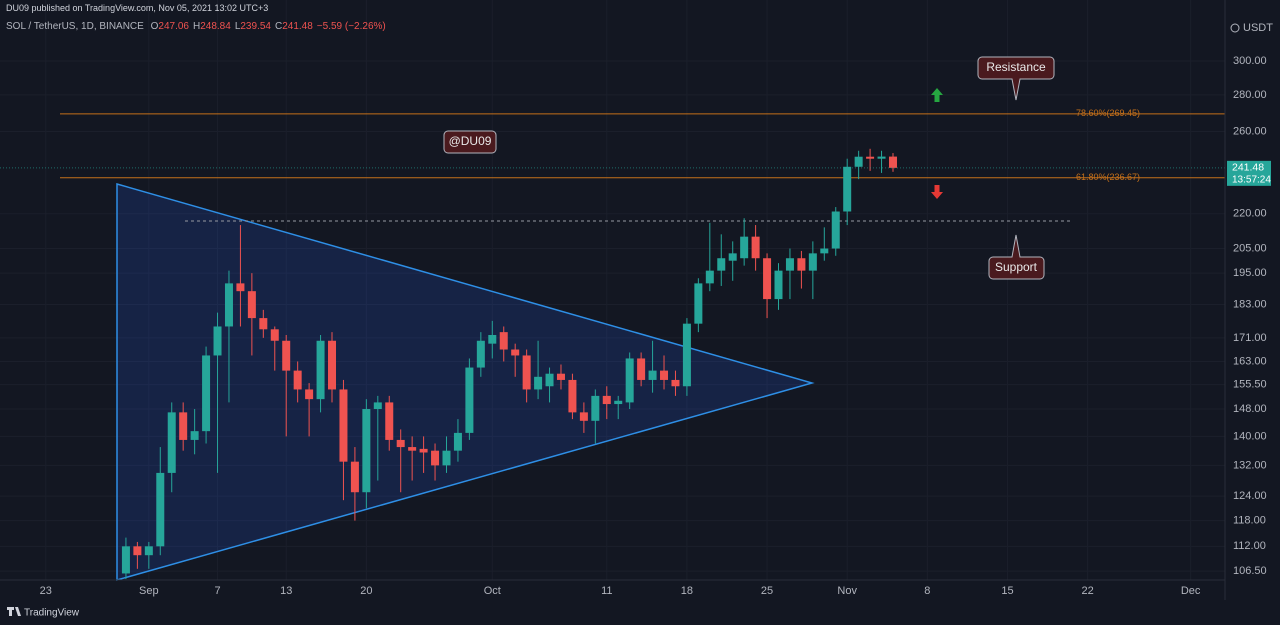 The image size is (1280, 625). What do you see at coordinates (278, 26) in the screenshot?
I see `ohlc-label: C` at bounding box center [278, 26].